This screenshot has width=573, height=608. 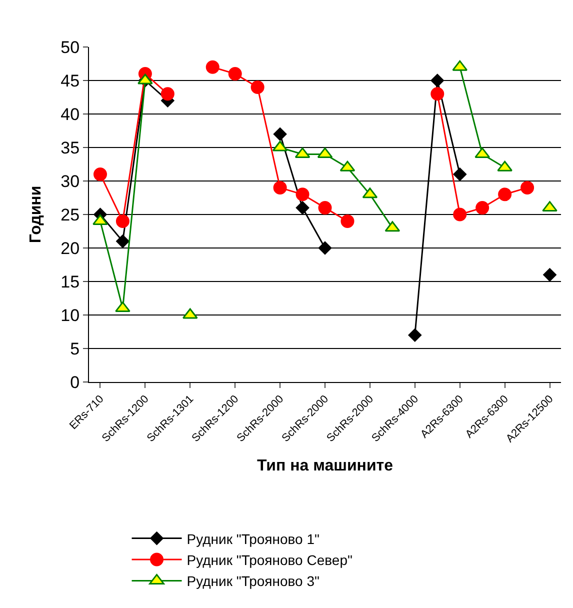 What do you see at coordinates (253, 538) in the screenshot?
I see `legend-label: Рудник "Трояново 1"` at bounding box center [253, 538].